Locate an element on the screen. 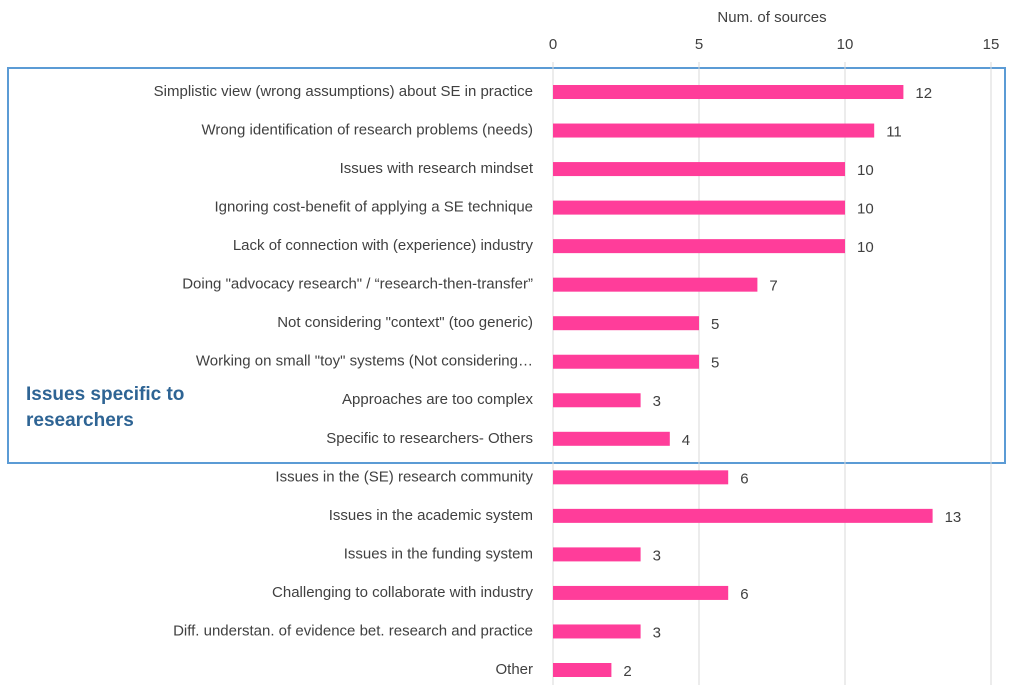 The width and height of the screenshot is (1017, 685). y-tick-label: Other is located at coordinates (514, 669).